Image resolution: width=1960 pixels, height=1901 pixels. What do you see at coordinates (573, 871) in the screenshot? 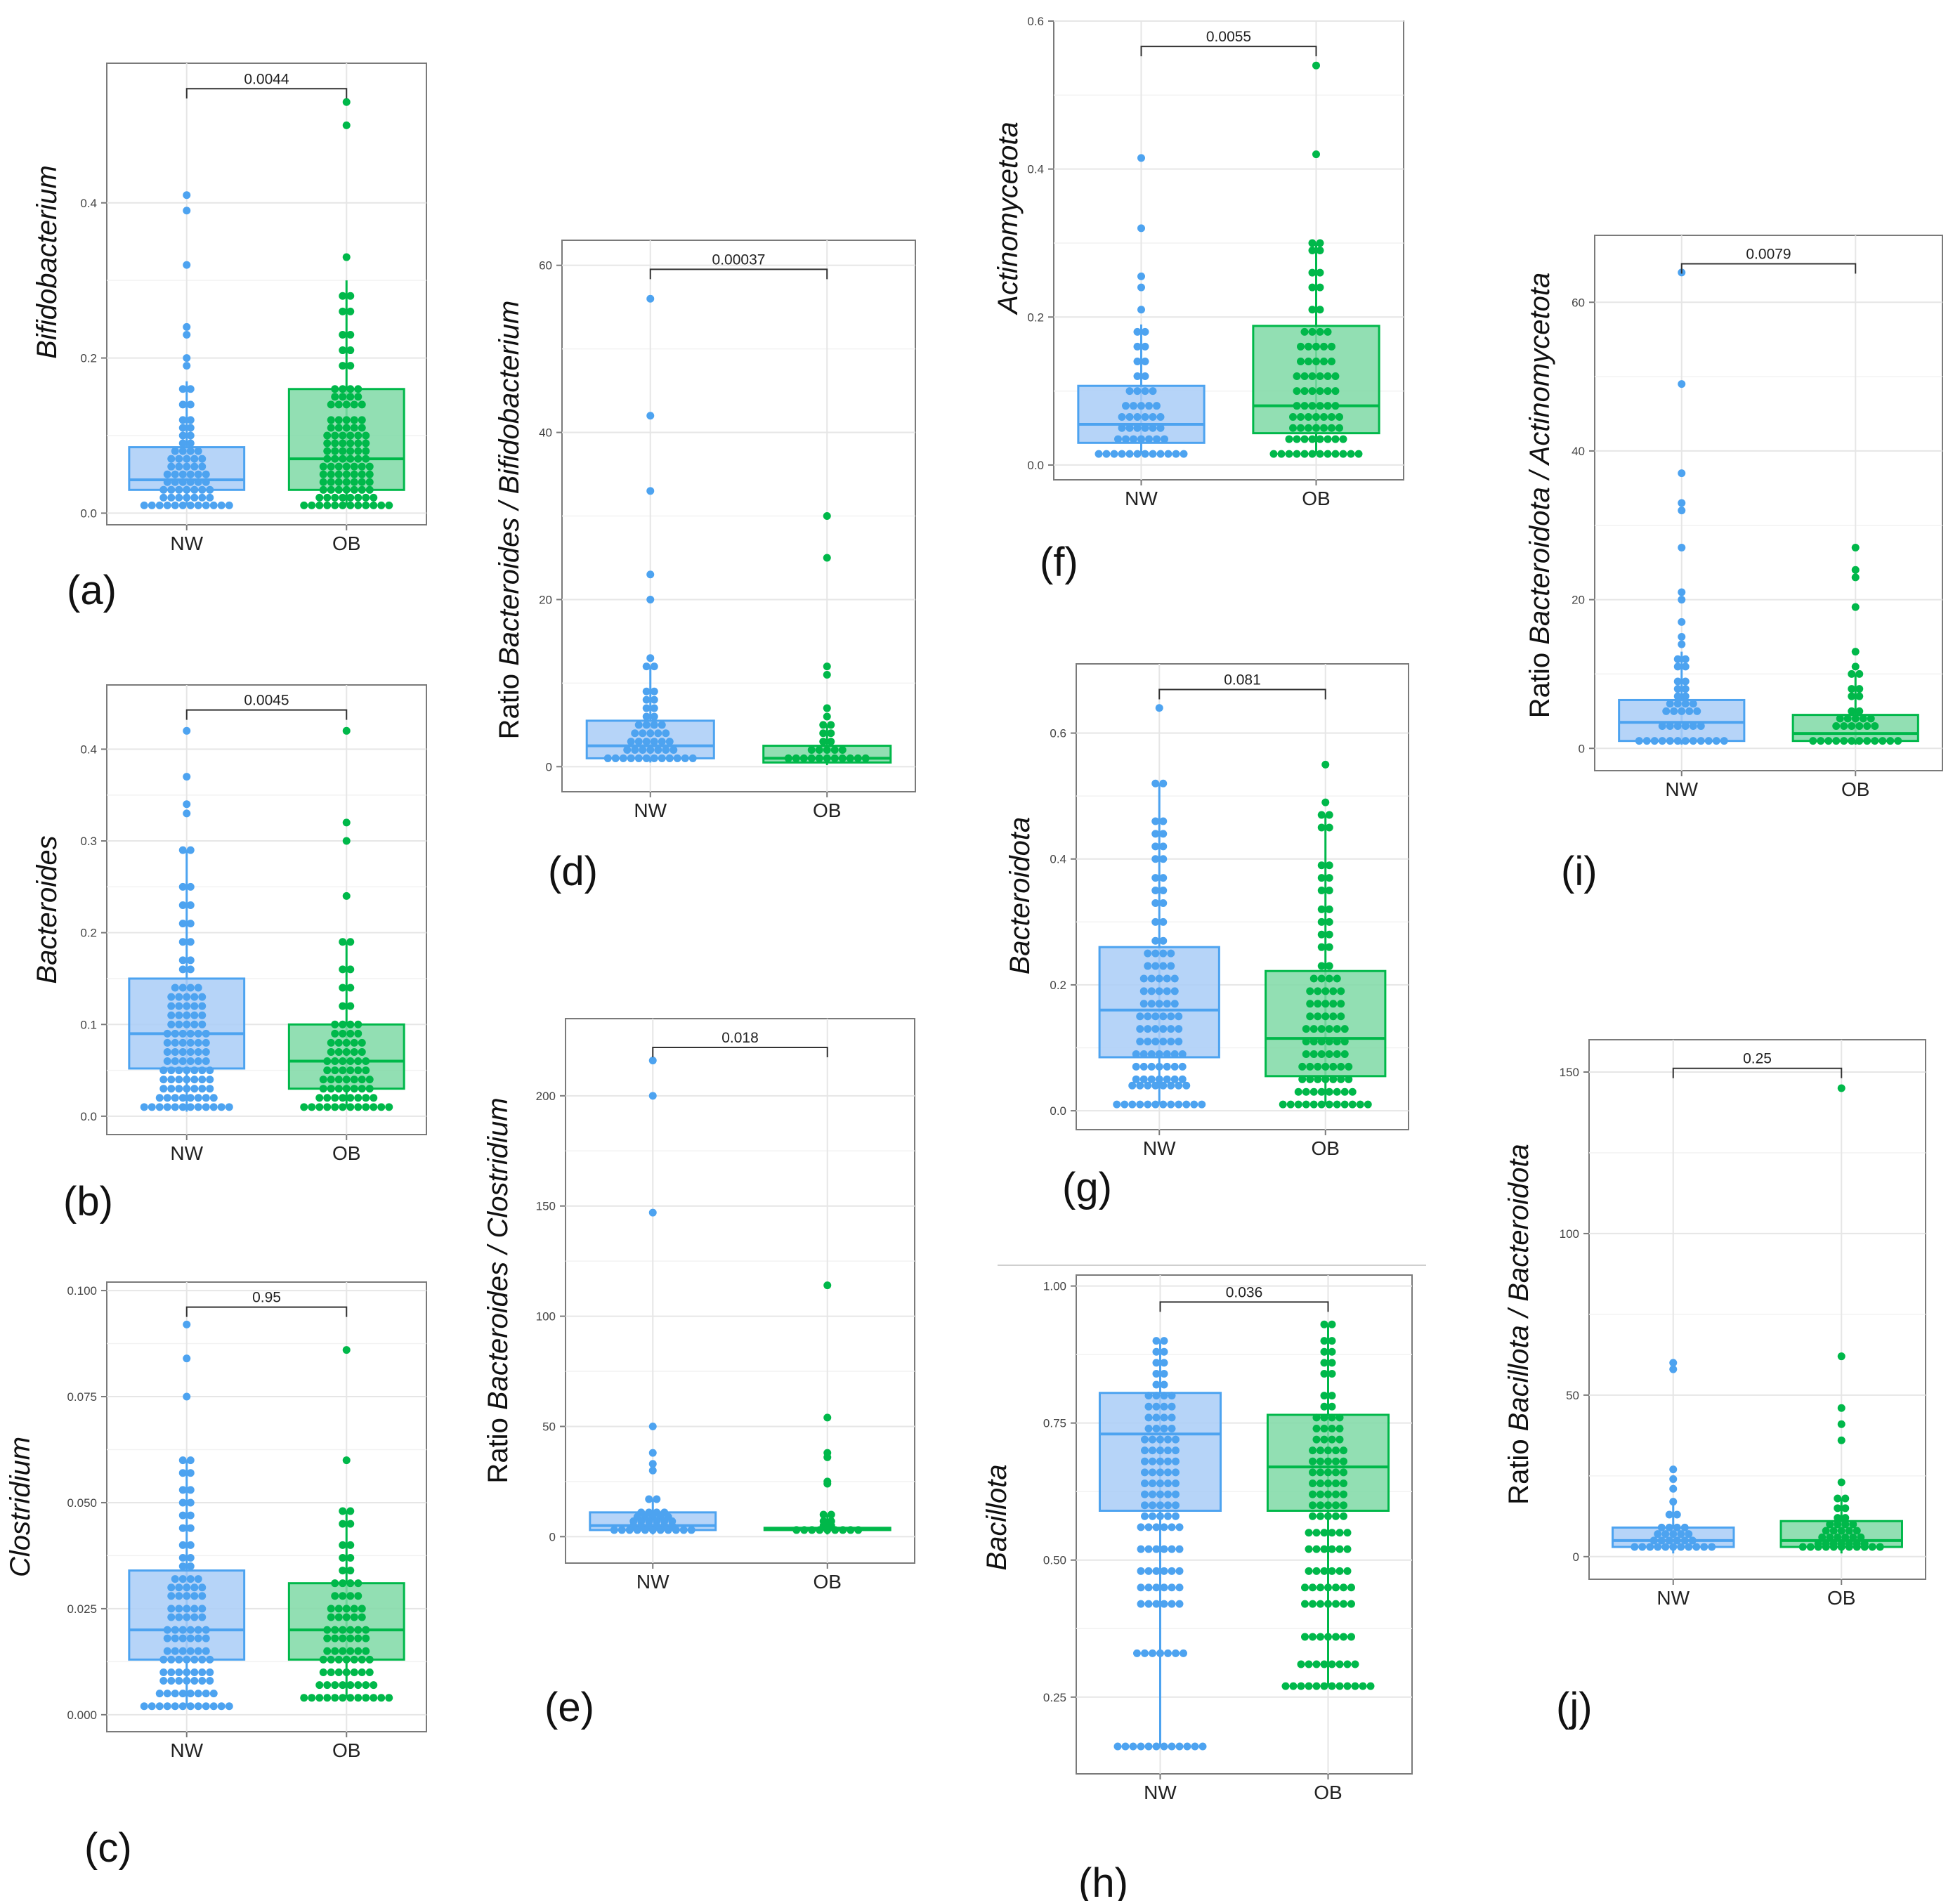
I see `panel-letter: (d)` at bounding box center [573, 871].